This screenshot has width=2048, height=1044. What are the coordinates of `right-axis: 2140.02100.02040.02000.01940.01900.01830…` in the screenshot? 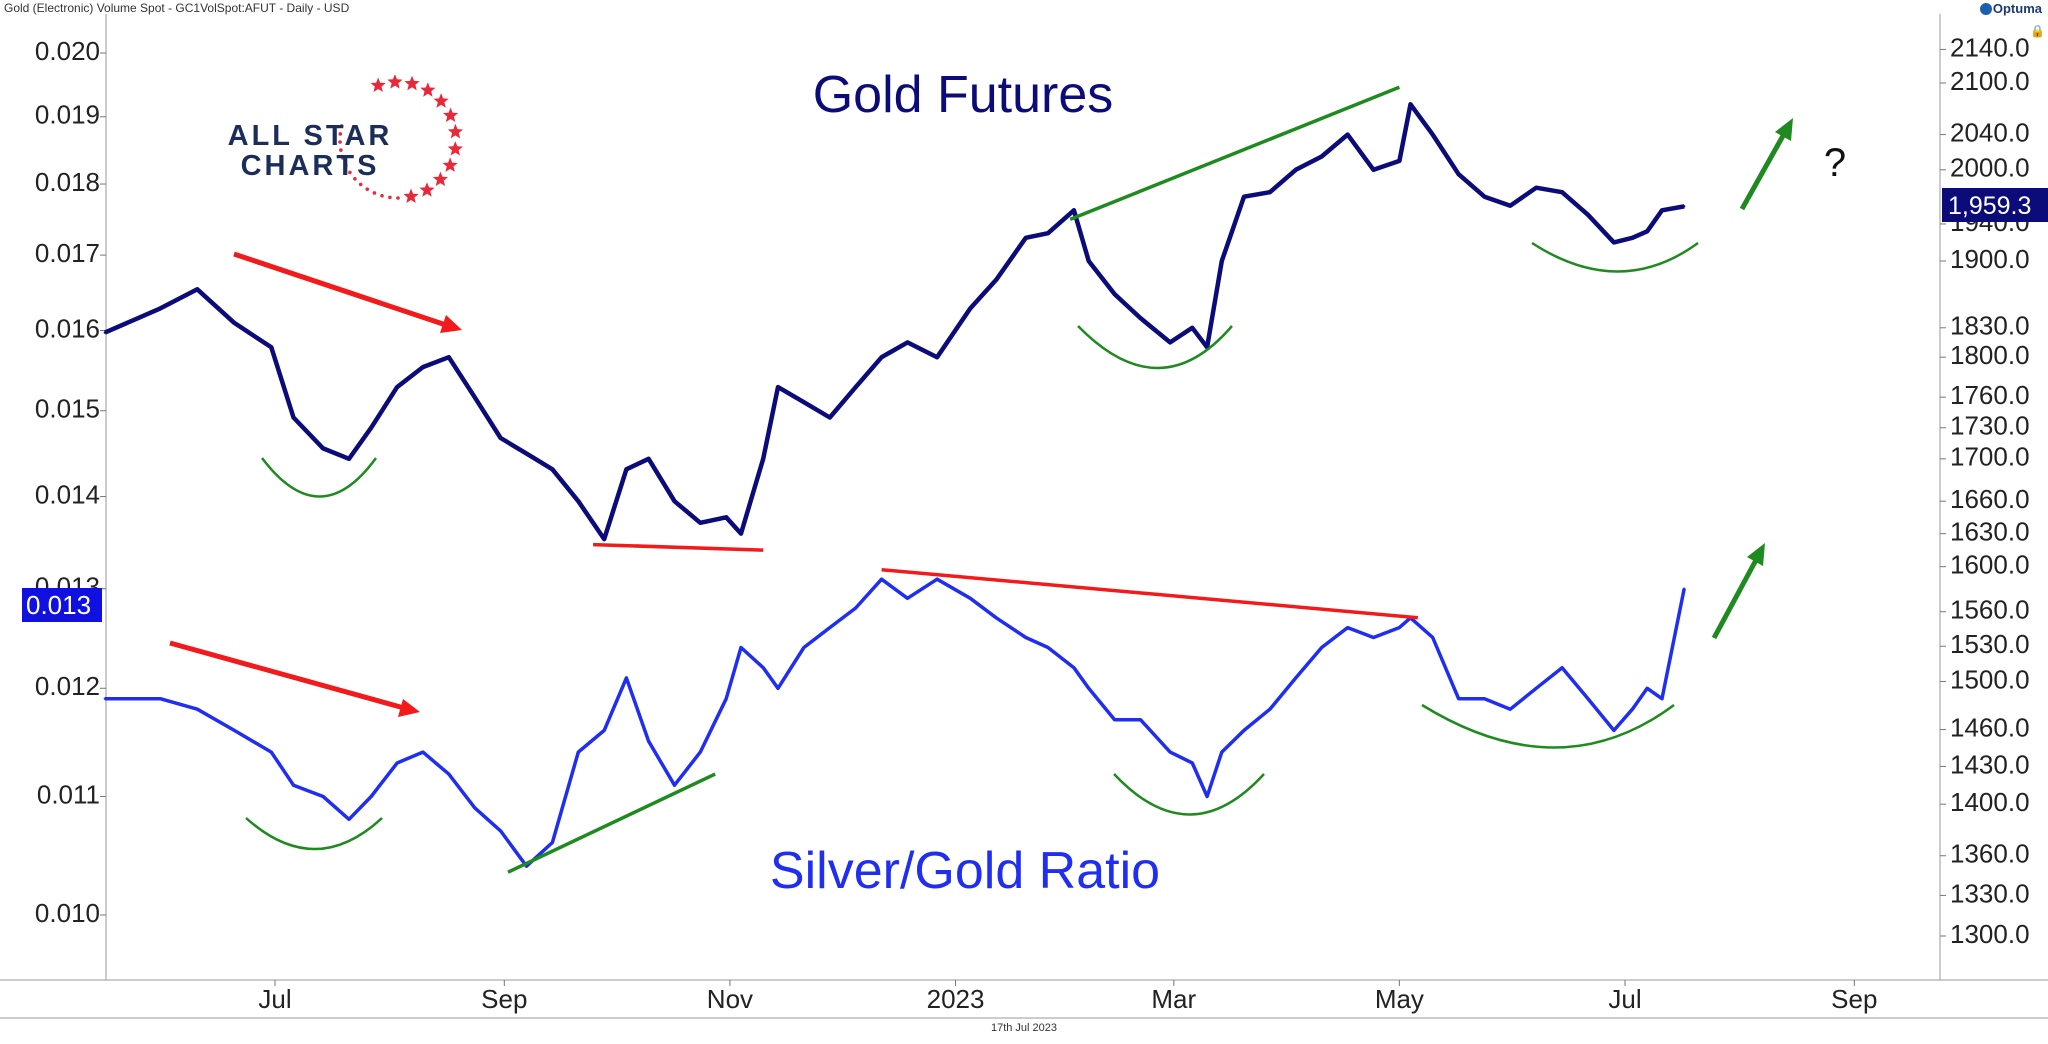 It's located at (1985, 490).